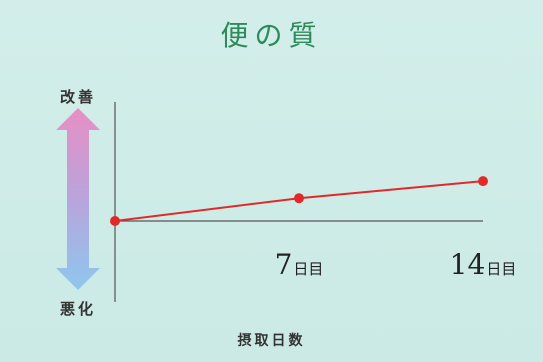  What do you see at coordinates (271, 35) in the screenshot?
I see `chart-title: 便の質` at bounding box center [271, 35].